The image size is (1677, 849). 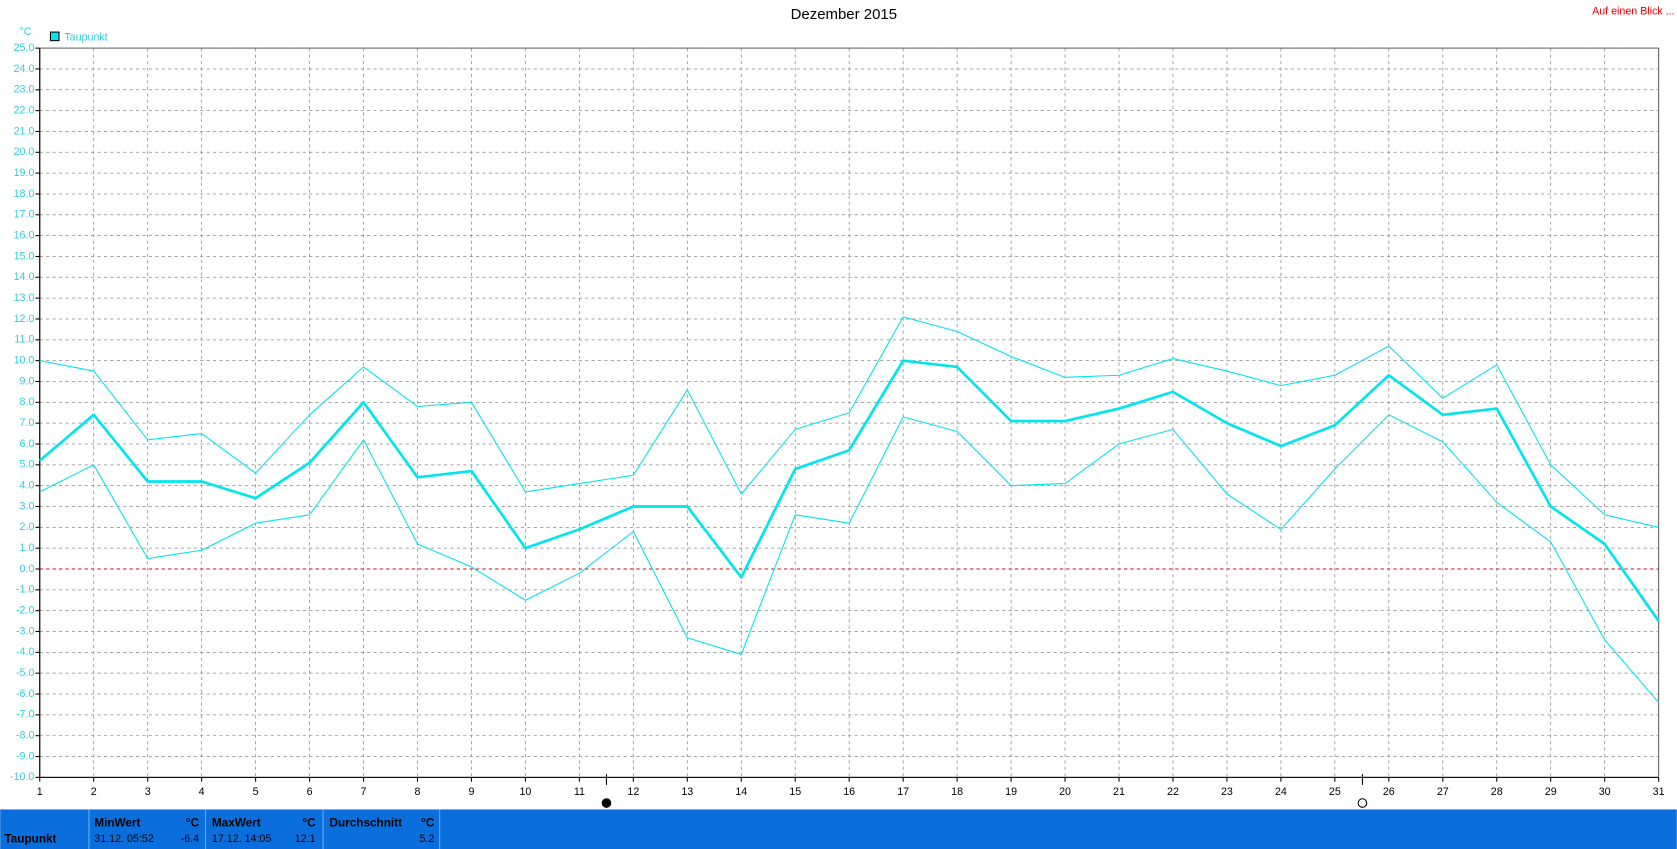 What do you see at coordinates (24, 256) in the screenshot?
I see `y-tick-label: 15.0` at bounding box center [24, 256].